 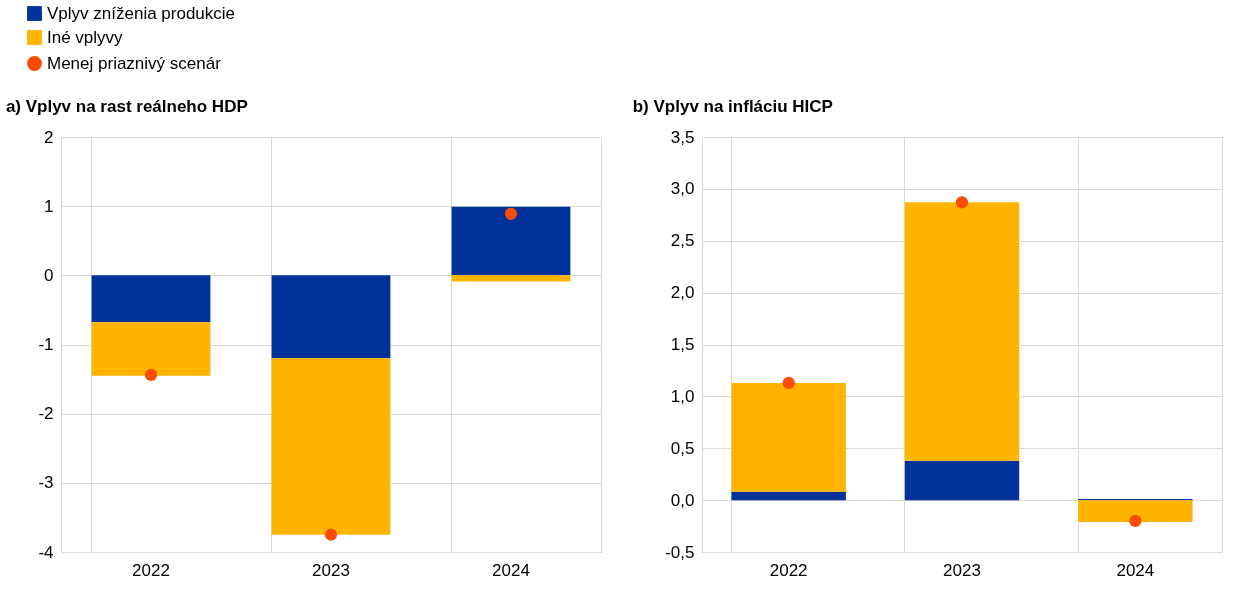 I want to click on y-tick-label: 2, so click(x=49, y=137).